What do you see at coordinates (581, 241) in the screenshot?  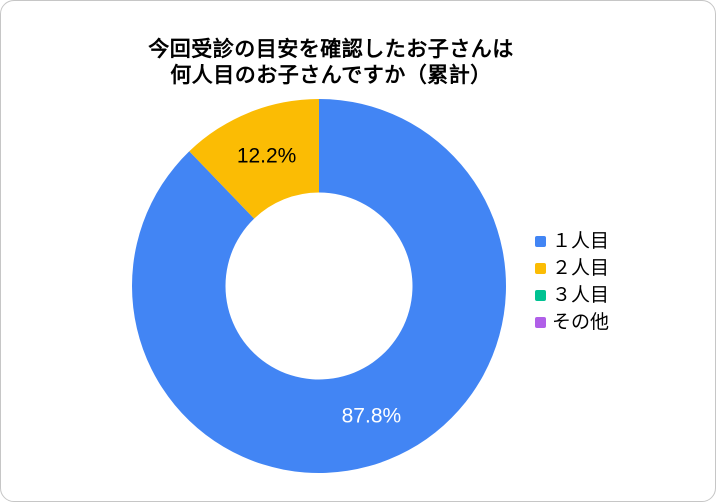 I see `legend-label: １人目` at bounding box center [581, 241].